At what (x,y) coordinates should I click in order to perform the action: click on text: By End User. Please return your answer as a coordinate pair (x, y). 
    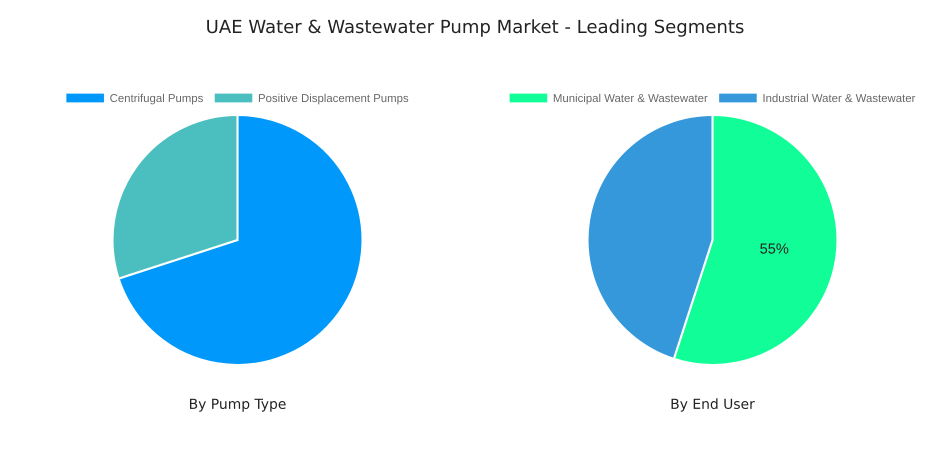
    Looking at the image, I should click on (713, 405).